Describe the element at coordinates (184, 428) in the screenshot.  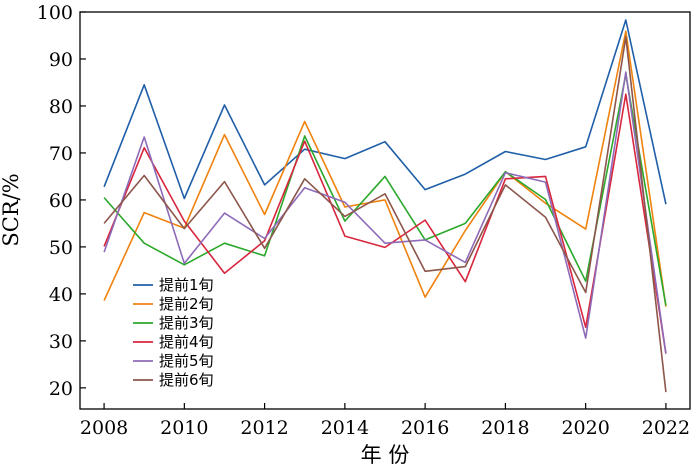
I see `x-tick-label: 2010` at that location.